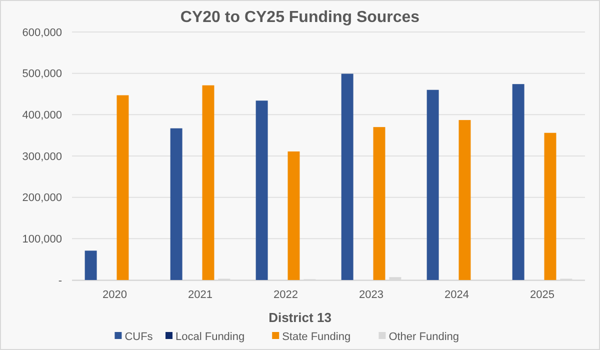  What do you see at coordinates (42, 116) in the screenshot?
I see `y-tick-label: 400,000` at bounding box center [42, 116].